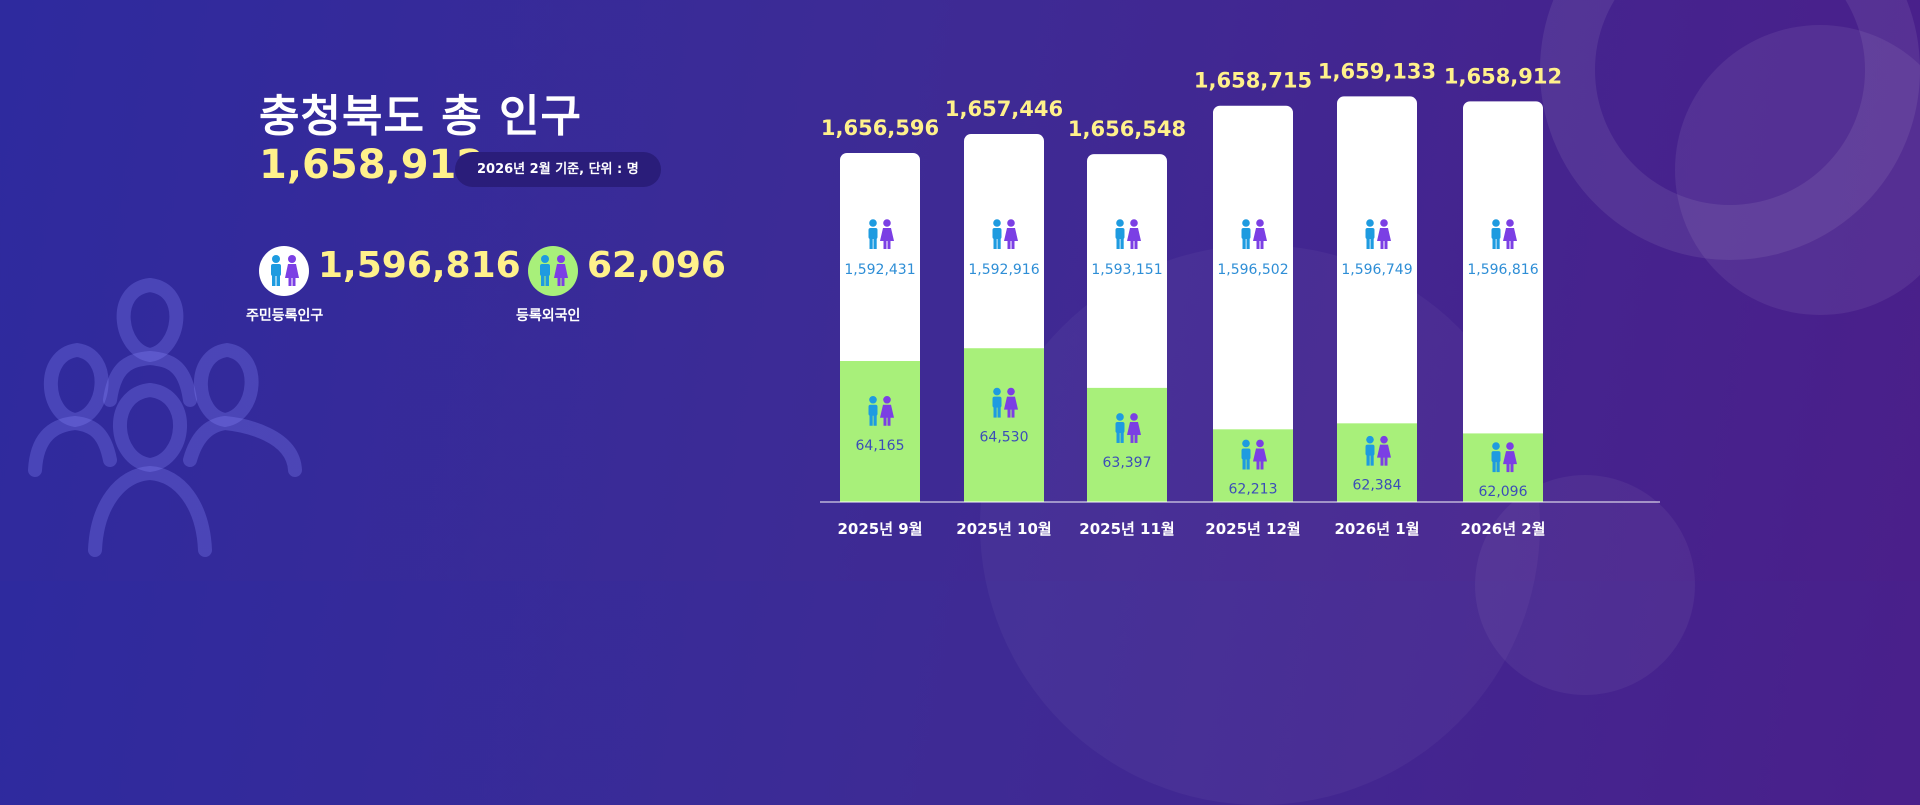 This screenshot has height=805, width=1920. Describe the element at coordinates (1377, 71) in the screenshot. I see `bar-total-label: 1,659,133` at that location.